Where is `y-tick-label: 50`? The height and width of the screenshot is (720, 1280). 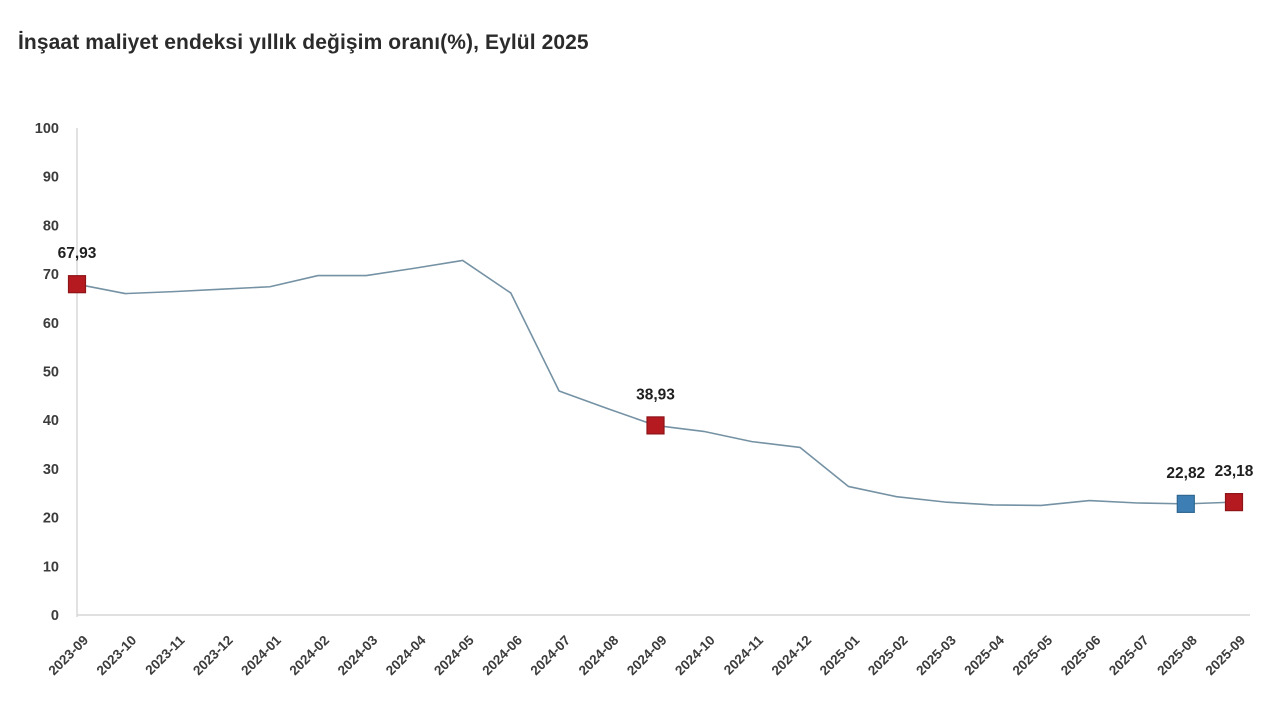 y-tick-label: 50 is located at coordinates (51, 373).